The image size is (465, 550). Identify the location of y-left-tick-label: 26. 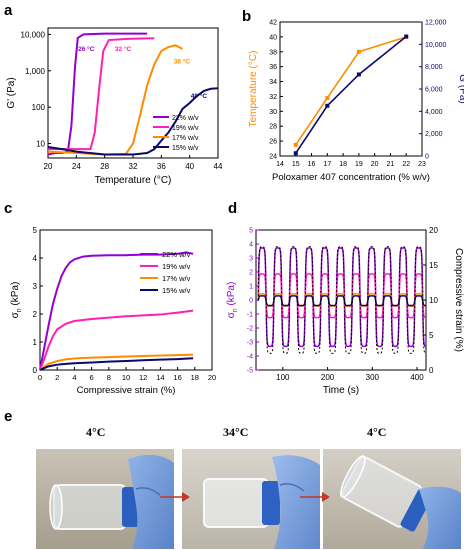
(273, 142).